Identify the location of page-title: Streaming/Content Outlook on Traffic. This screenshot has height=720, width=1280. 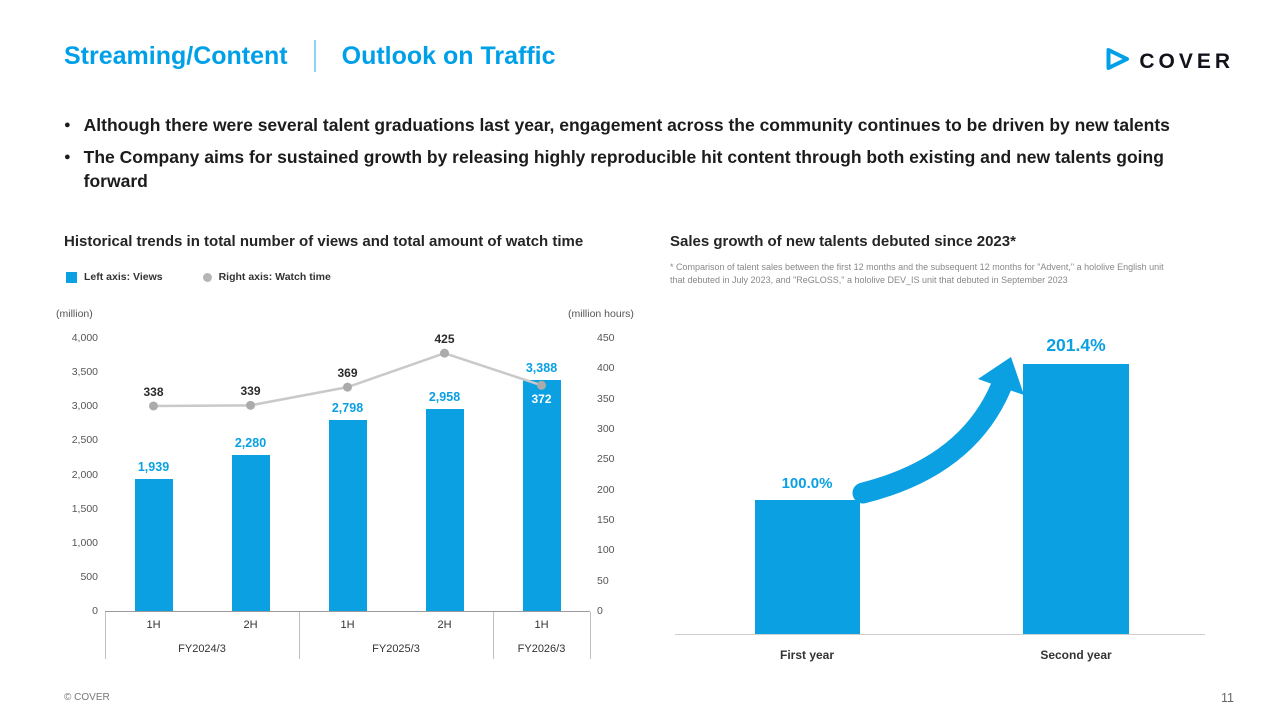
(310, 56).